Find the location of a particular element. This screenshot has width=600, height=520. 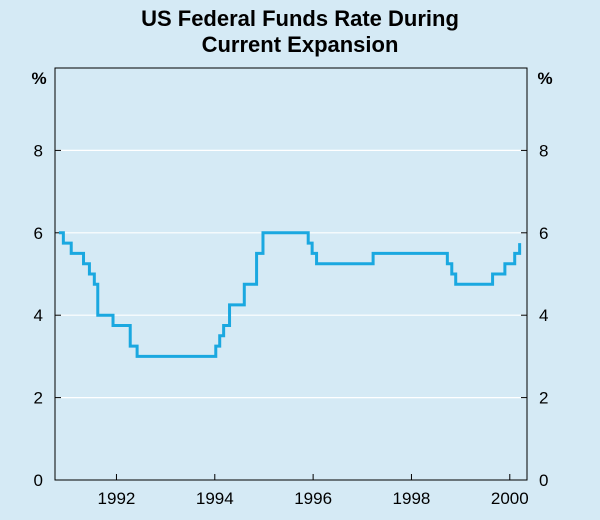

y-tick-label-left: 0 is located at coordinates (38, 480).